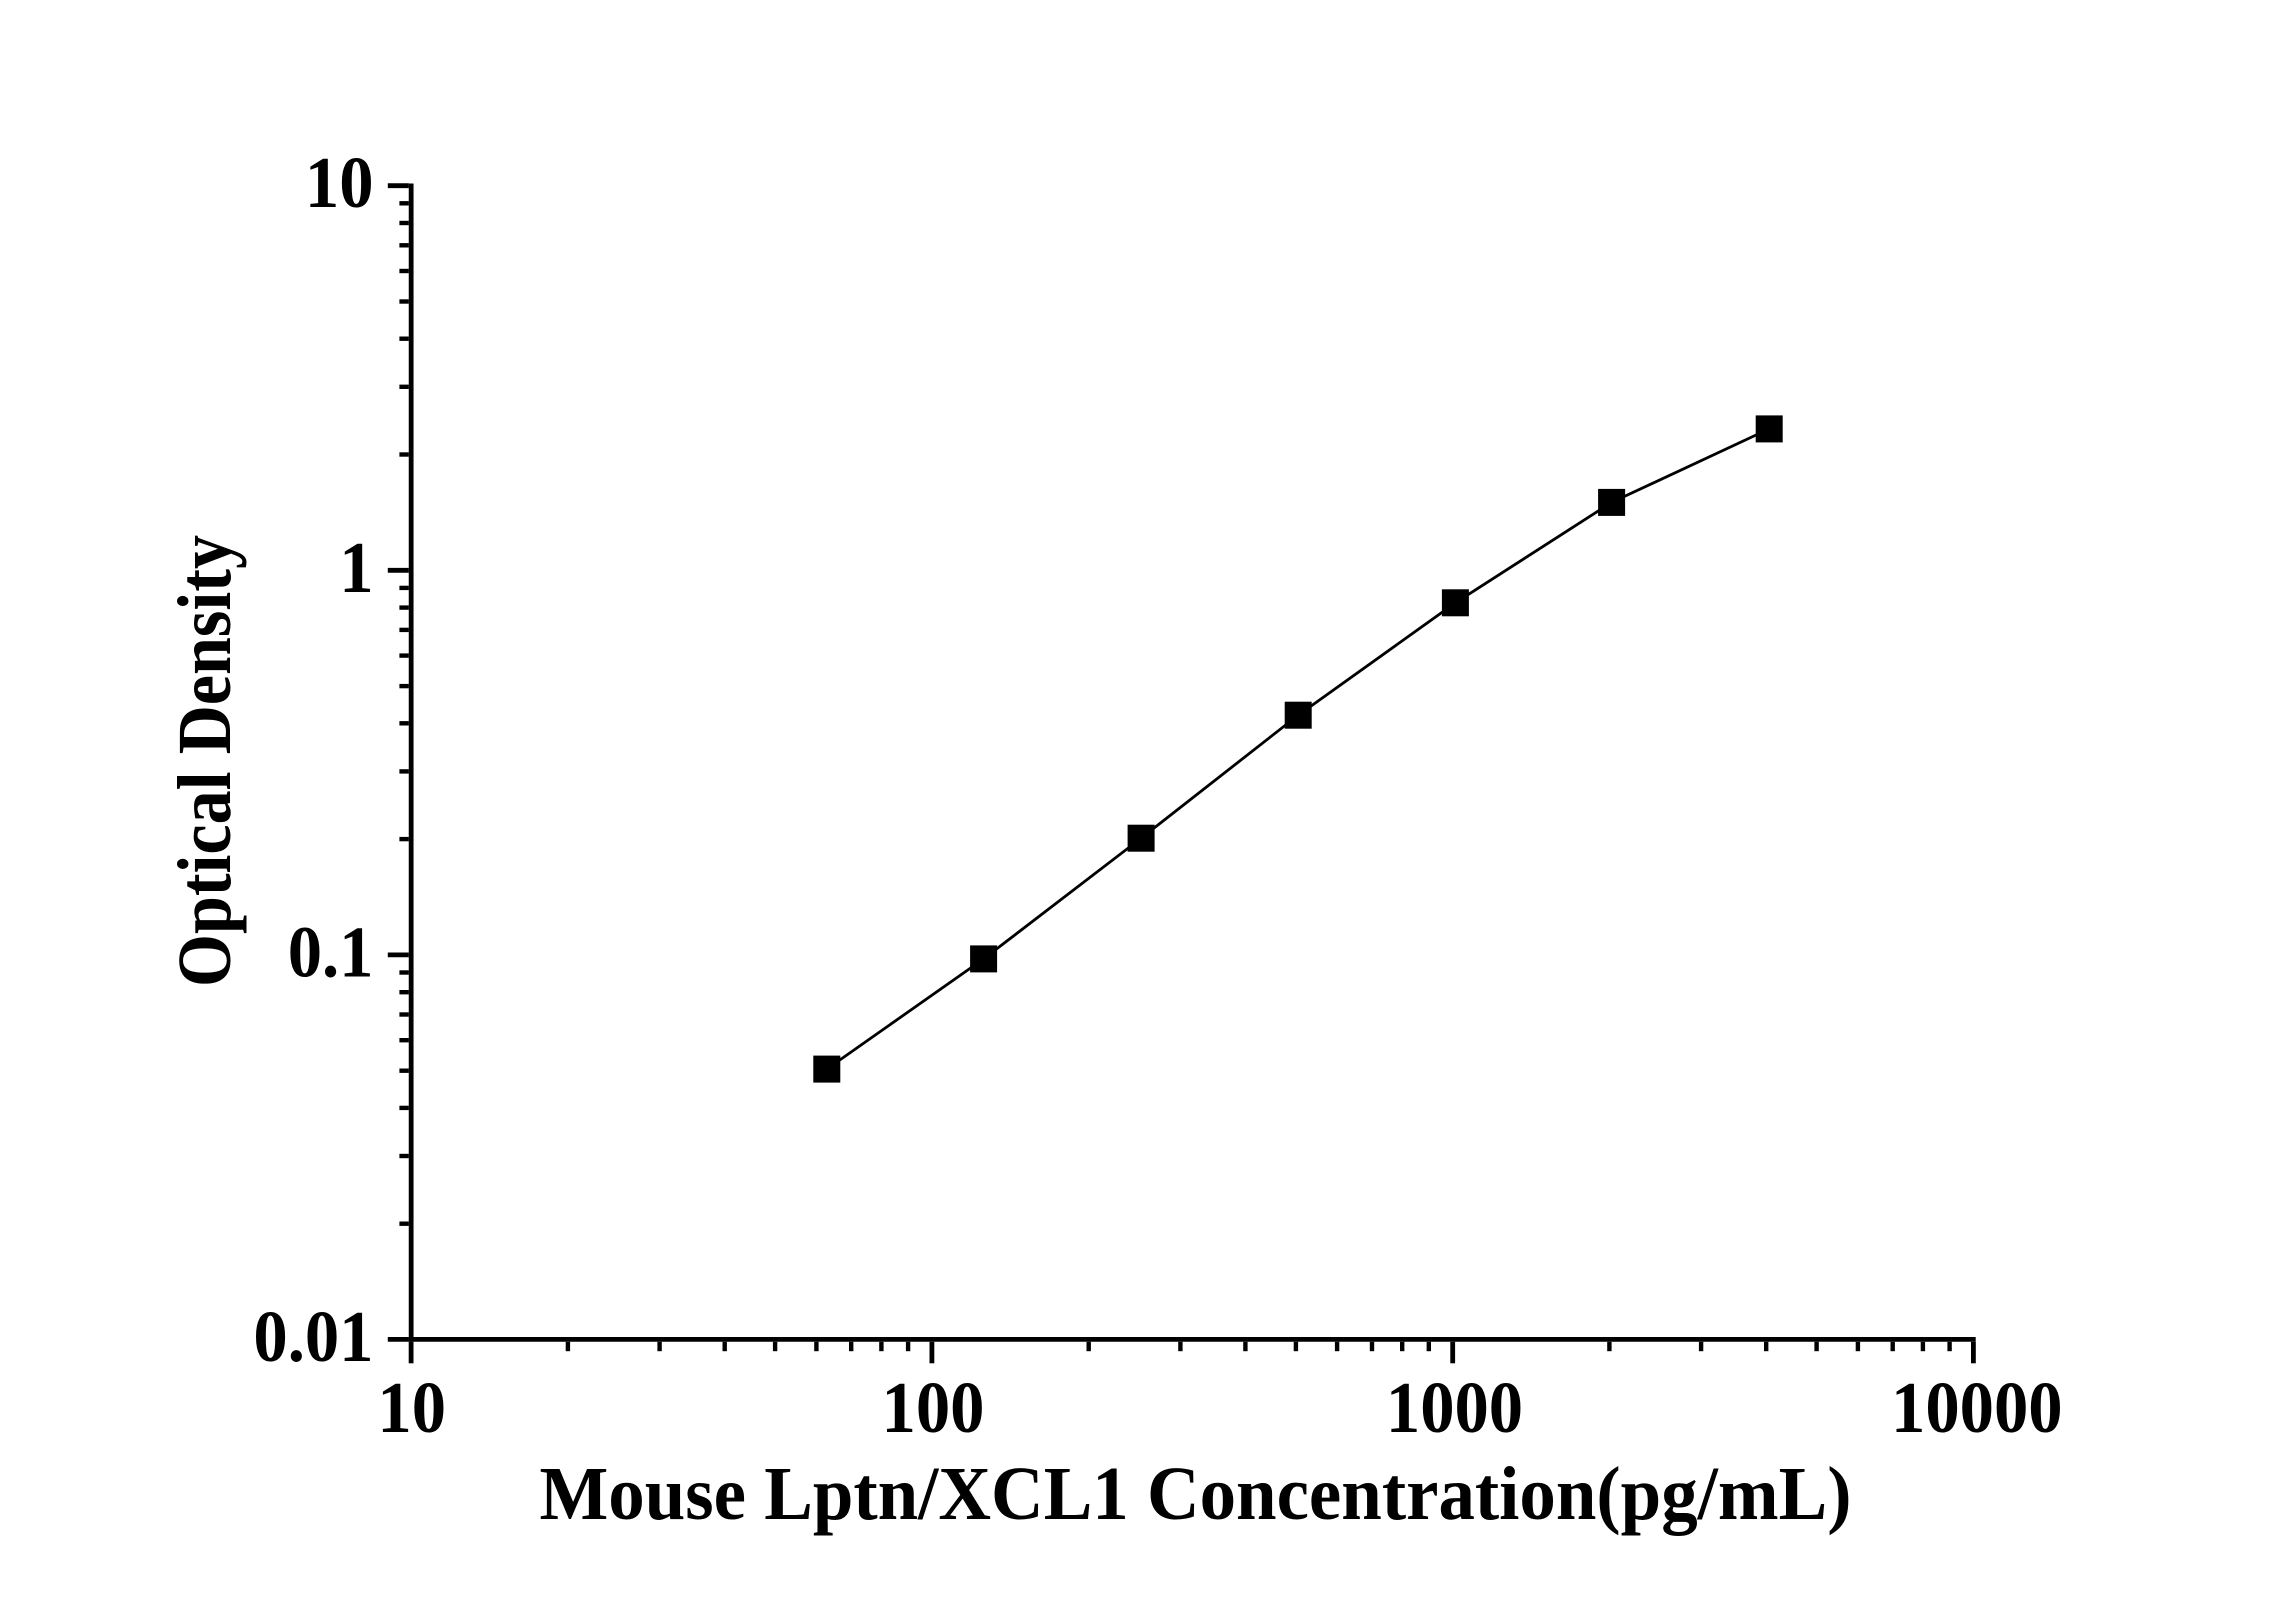 This screenshot has height=1609, width=2296. What do you see at coordinates (1454, 1407) in the screenshot?
I see `svg-text: 1000` at bounding box center [1454, 1407].